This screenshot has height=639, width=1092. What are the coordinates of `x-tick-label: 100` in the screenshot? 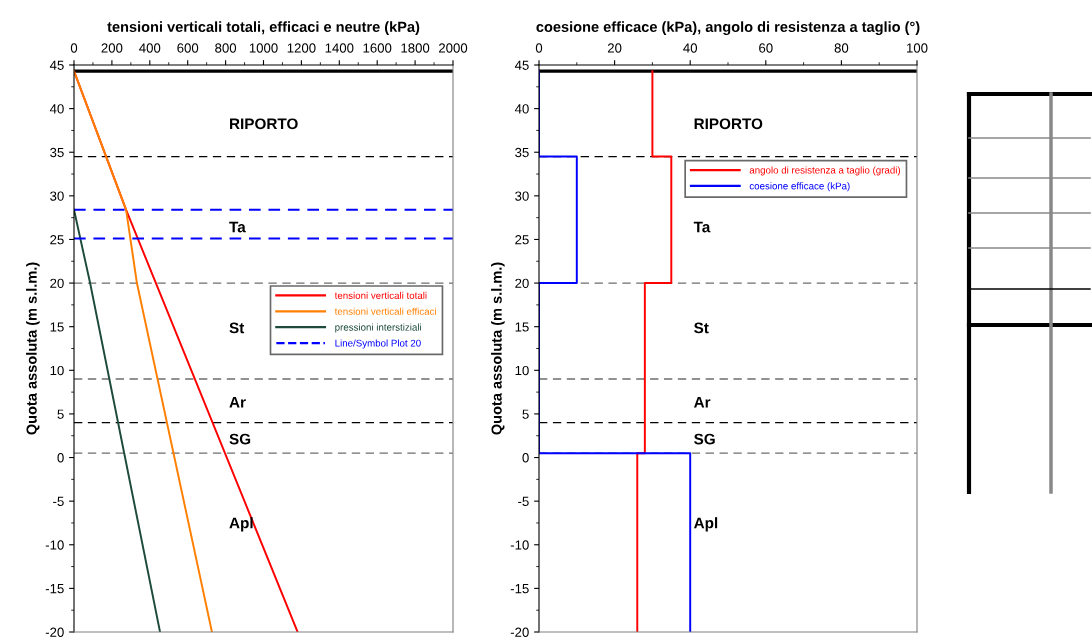 It's located at (917, 48).